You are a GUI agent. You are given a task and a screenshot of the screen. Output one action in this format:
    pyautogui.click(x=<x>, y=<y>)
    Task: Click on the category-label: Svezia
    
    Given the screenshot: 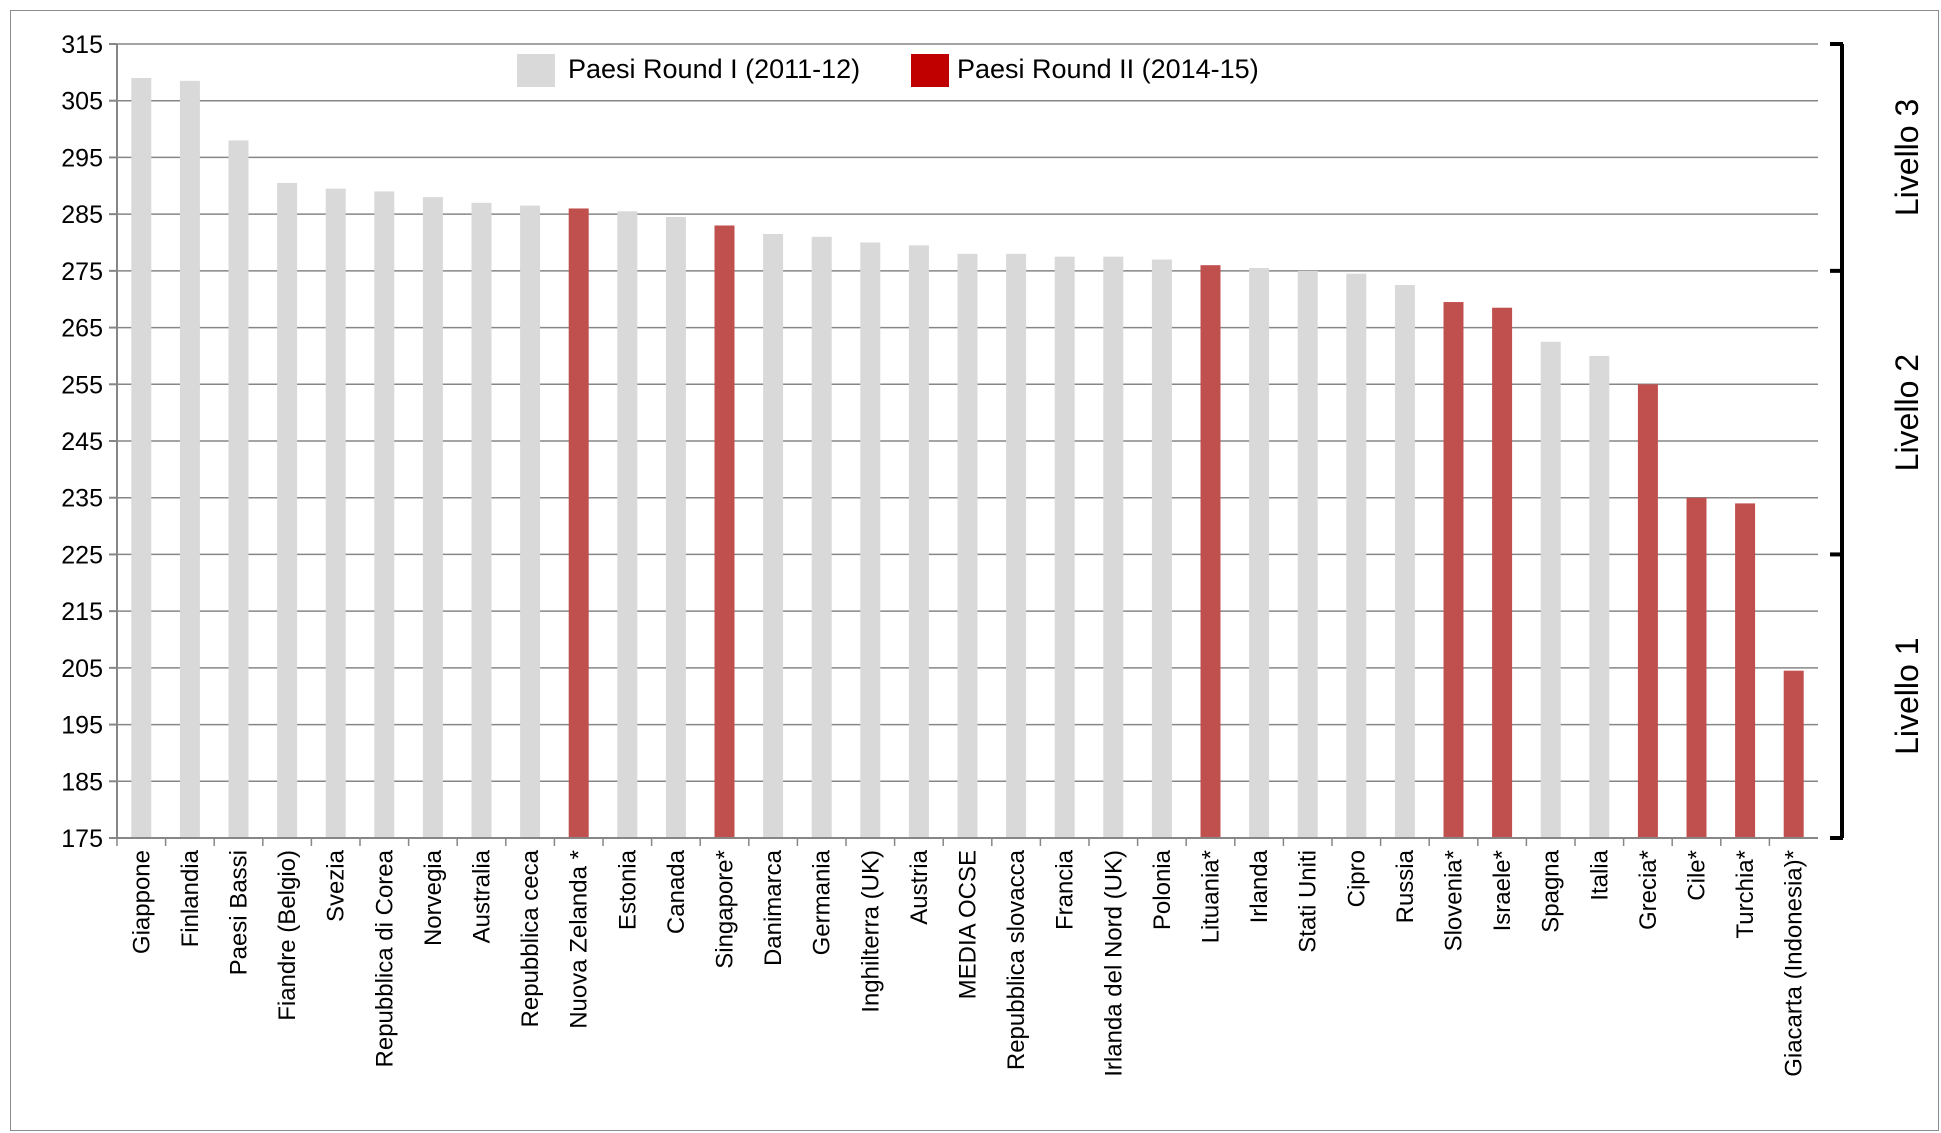 What is the action you would take?
    pyautogui.click(x=336, y=885)
    